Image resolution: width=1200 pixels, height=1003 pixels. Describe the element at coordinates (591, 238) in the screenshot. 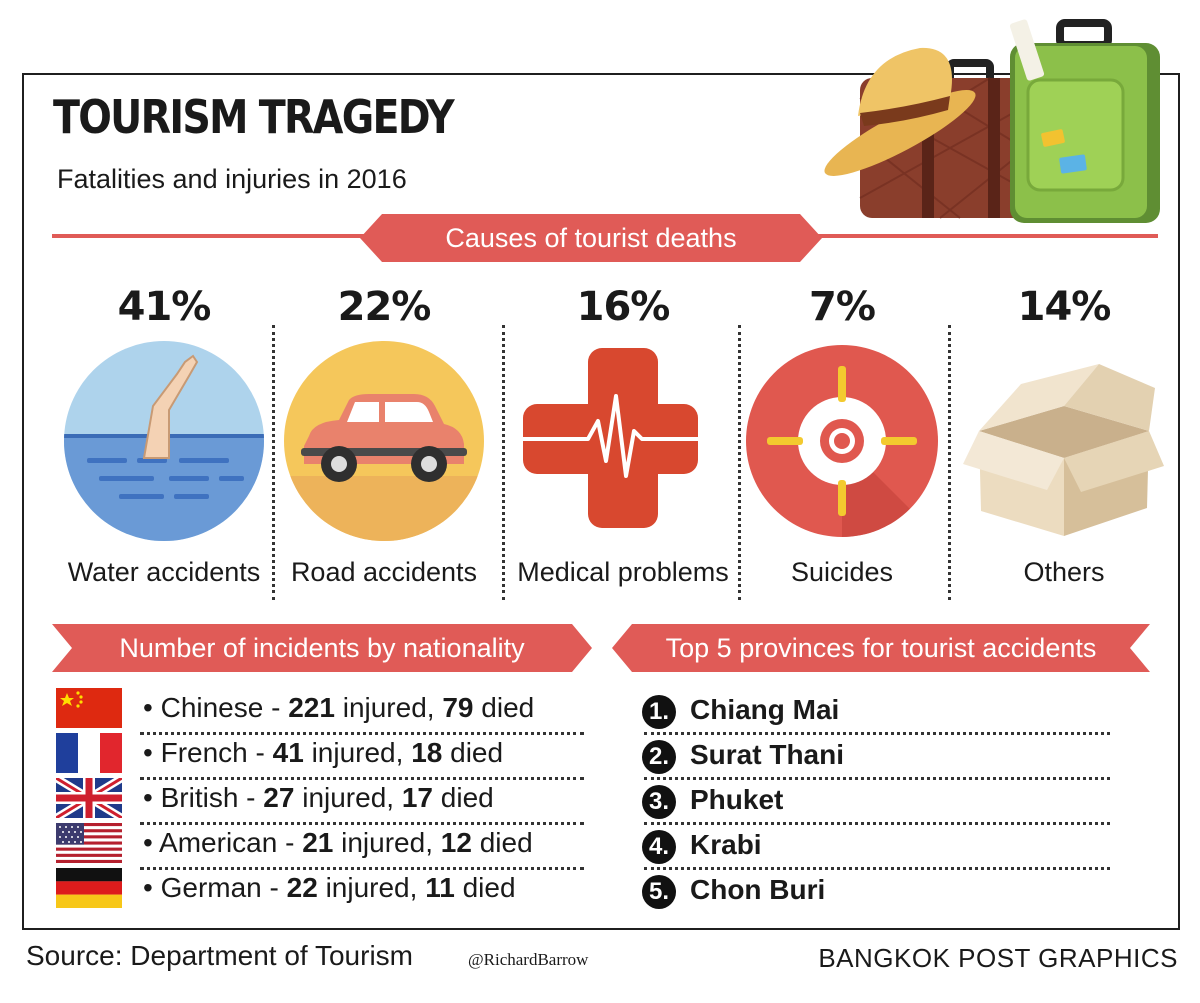

I see `causes-heading: Causes of tourist deaths` at that location.